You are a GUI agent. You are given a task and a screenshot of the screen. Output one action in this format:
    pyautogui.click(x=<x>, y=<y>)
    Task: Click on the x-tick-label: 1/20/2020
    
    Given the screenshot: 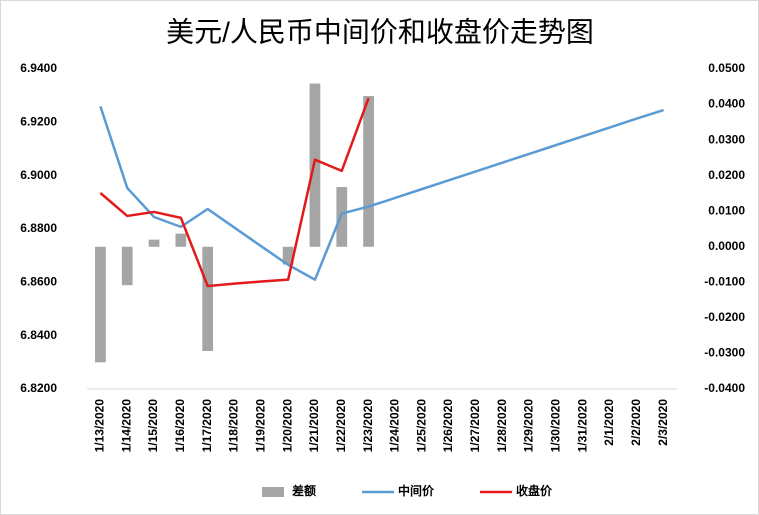 What is the action you would take?
    pyautogui.click(x=287, y=426)
    